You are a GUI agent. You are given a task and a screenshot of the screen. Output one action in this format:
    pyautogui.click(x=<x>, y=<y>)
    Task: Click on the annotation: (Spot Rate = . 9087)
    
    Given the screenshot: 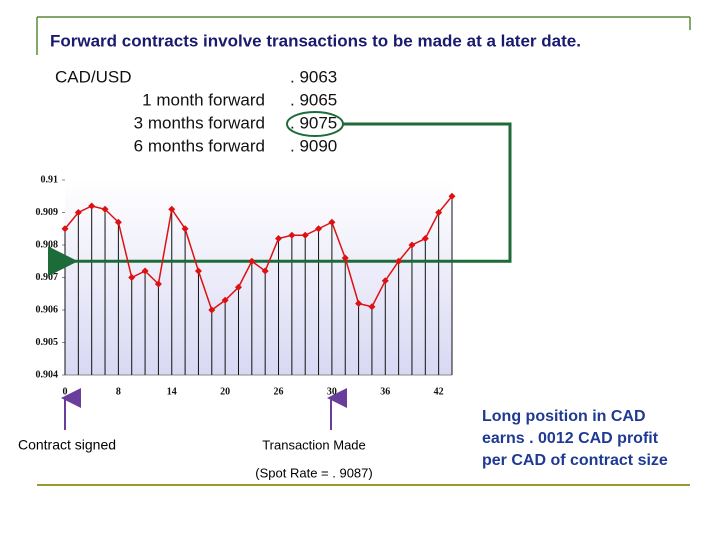 What is the action you would take?
    pyautogui.click(x=313, y=472)
    